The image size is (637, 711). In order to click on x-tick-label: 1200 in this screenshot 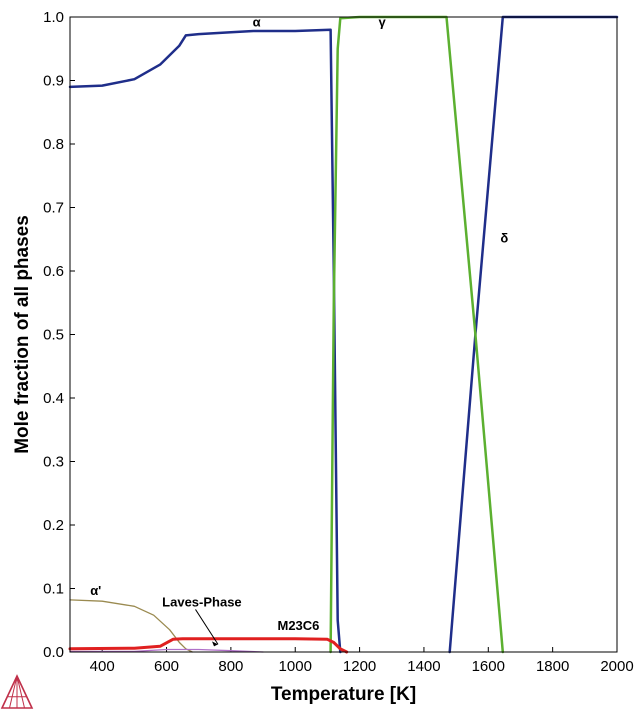, I will do `click(359, 666)`.